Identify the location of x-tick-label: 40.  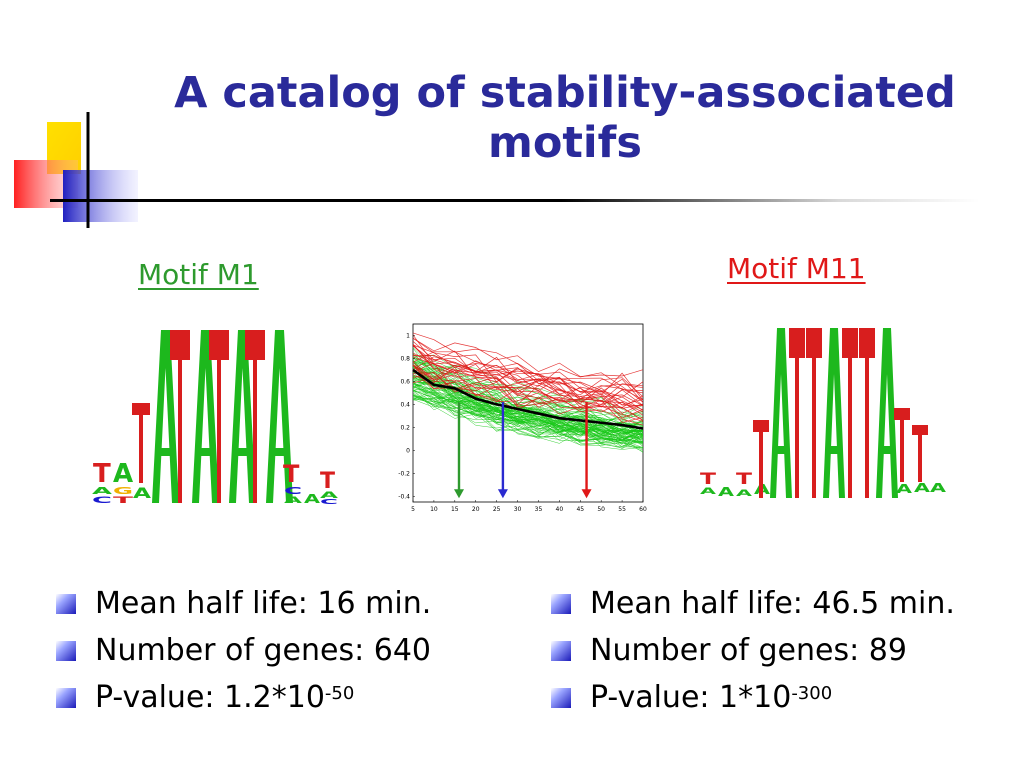
(560, 509).